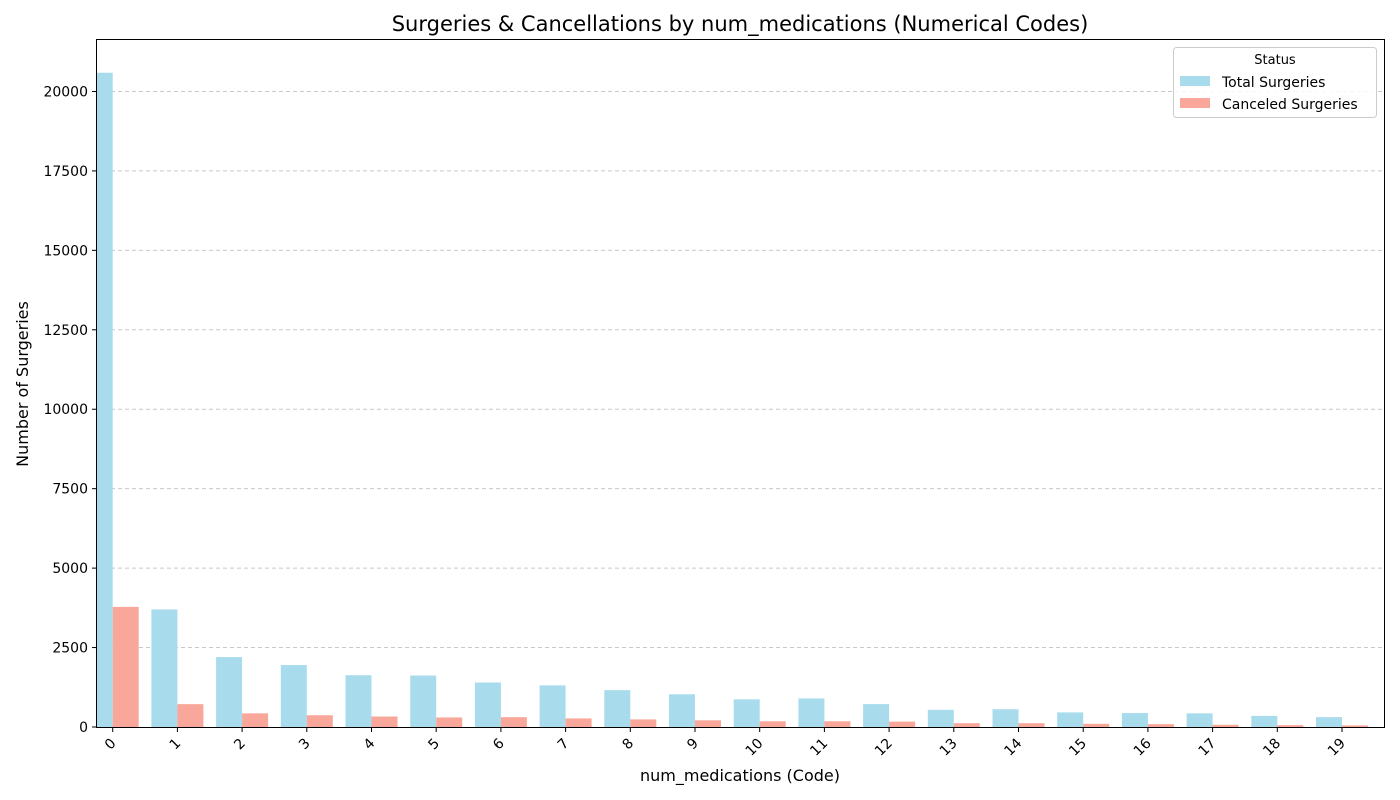 Image resolution: width=1400 pixels, height=800 pixels. Describe the element at coordinates (755, 748) in the screenshot. I see `x-tick-label: 10` at that location.